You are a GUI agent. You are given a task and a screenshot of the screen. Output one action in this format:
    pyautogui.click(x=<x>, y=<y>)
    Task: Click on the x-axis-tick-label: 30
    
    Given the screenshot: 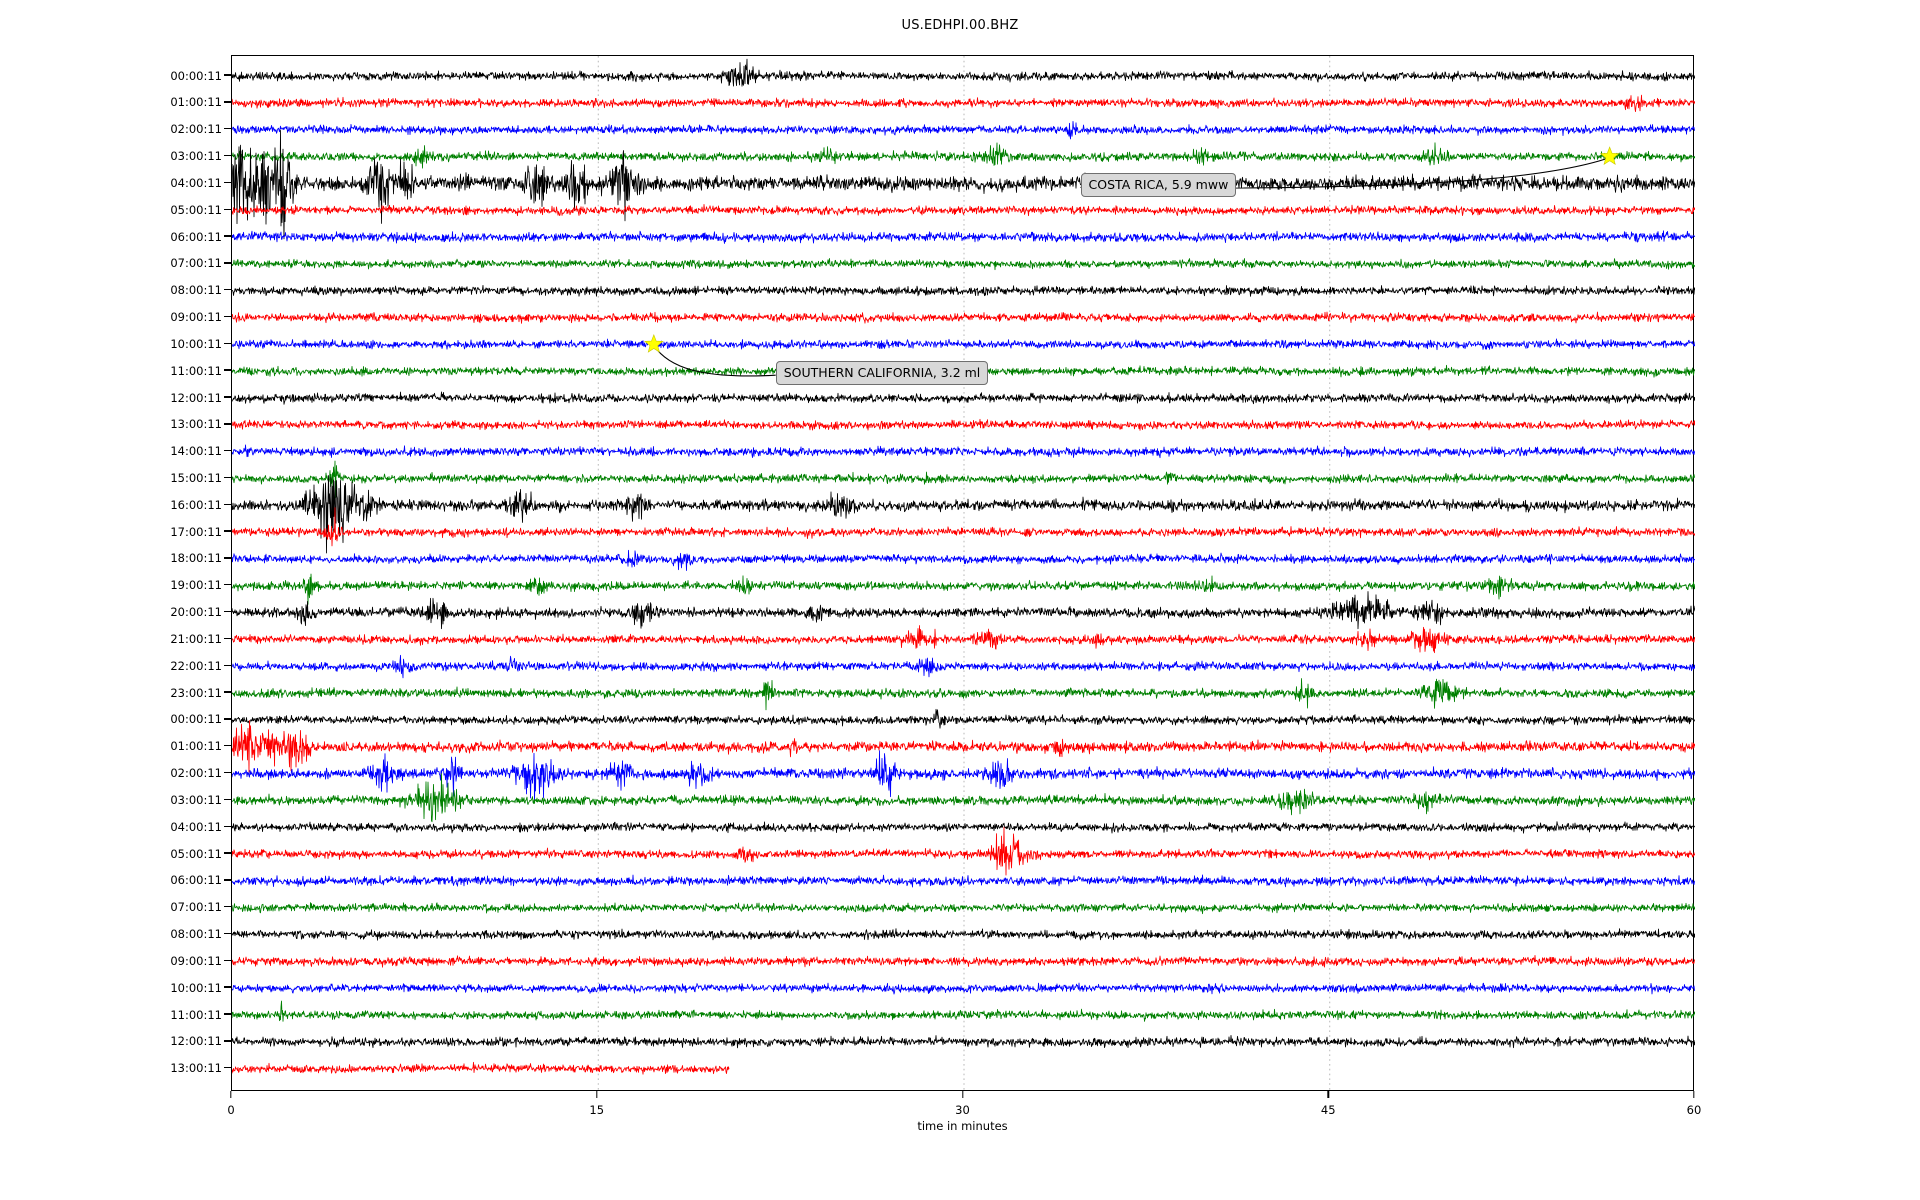 What is the action you would take?
    pyautogui.click(x=962, y=1110)
    